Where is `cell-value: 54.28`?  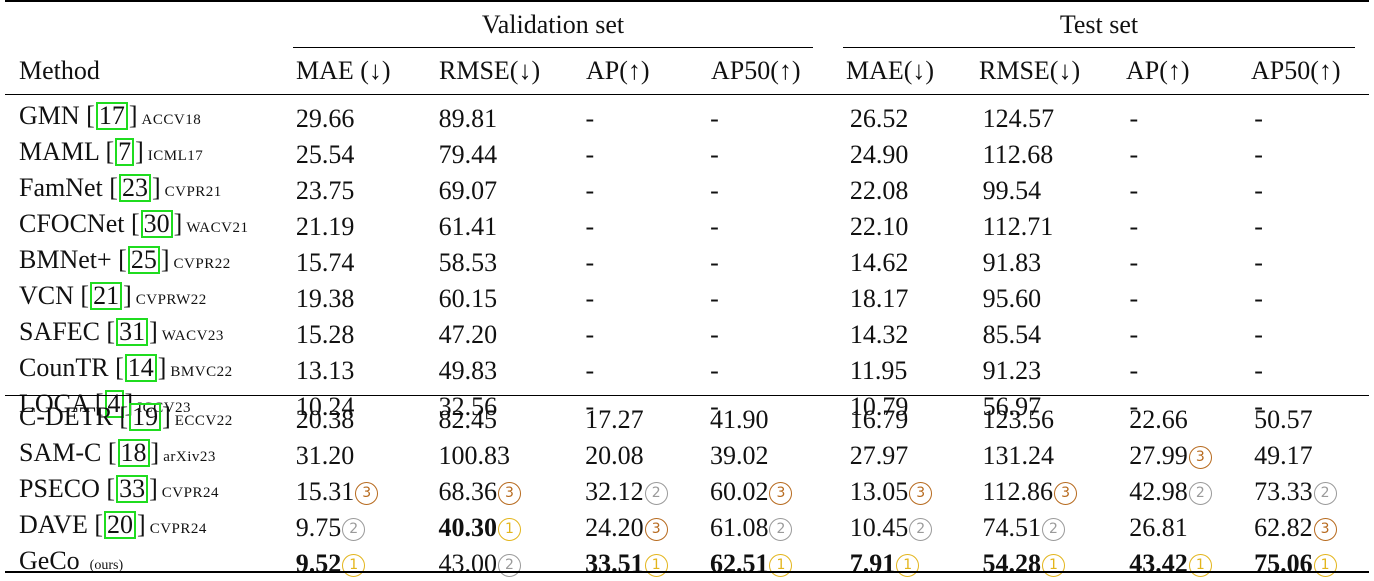
cell-value: 54.28 is located at coordinates (1012, 563).